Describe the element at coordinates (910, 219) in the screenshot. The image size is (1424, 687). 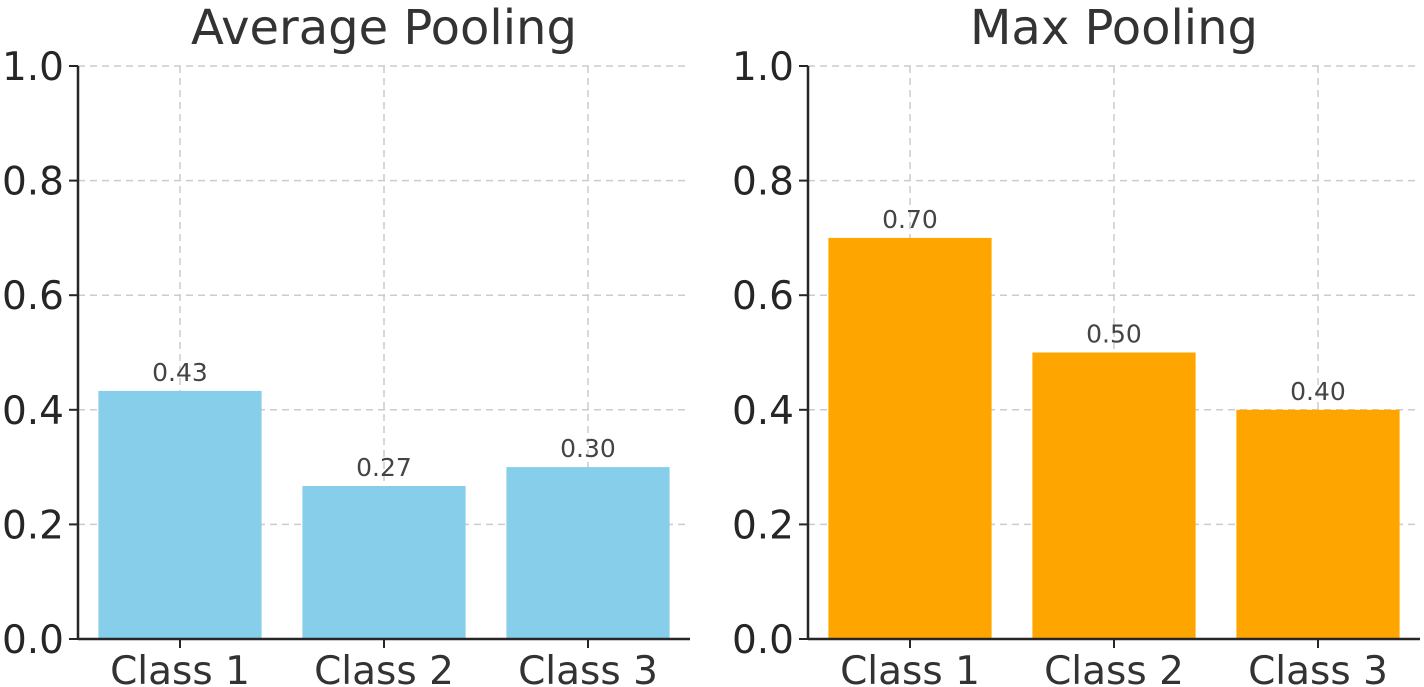
I see `bar-value-label: 0.70` at that location.